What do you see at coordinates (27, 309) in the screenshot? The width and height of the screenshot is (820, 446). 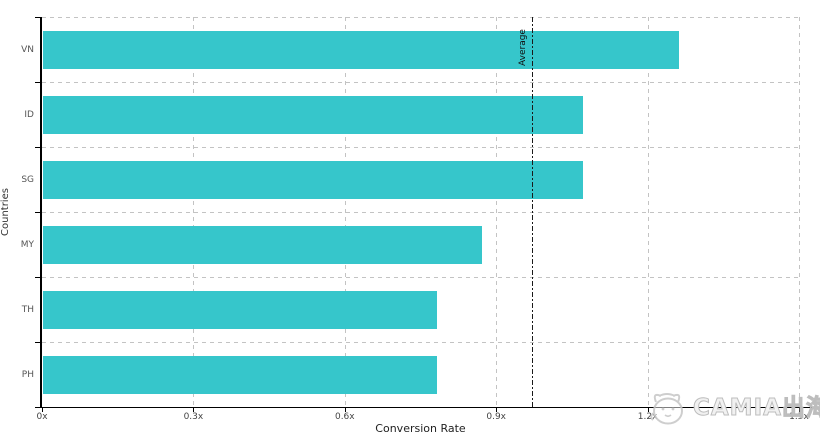 I see `y-tick-label: TH` at bounding box center [27, 309].